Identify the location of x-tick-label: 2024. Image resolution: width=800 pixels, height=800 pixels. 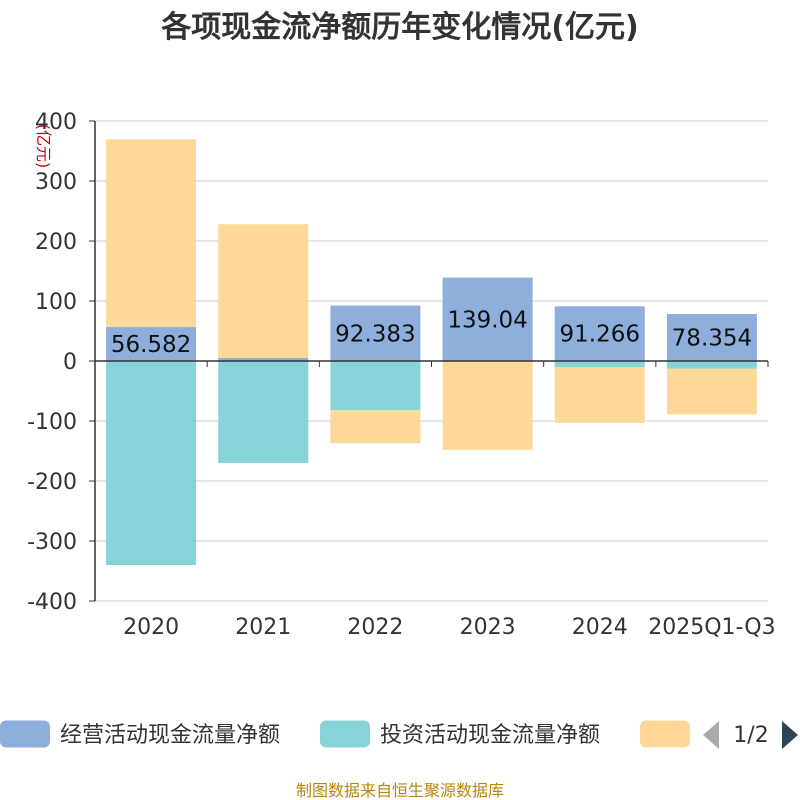
(600, 627).